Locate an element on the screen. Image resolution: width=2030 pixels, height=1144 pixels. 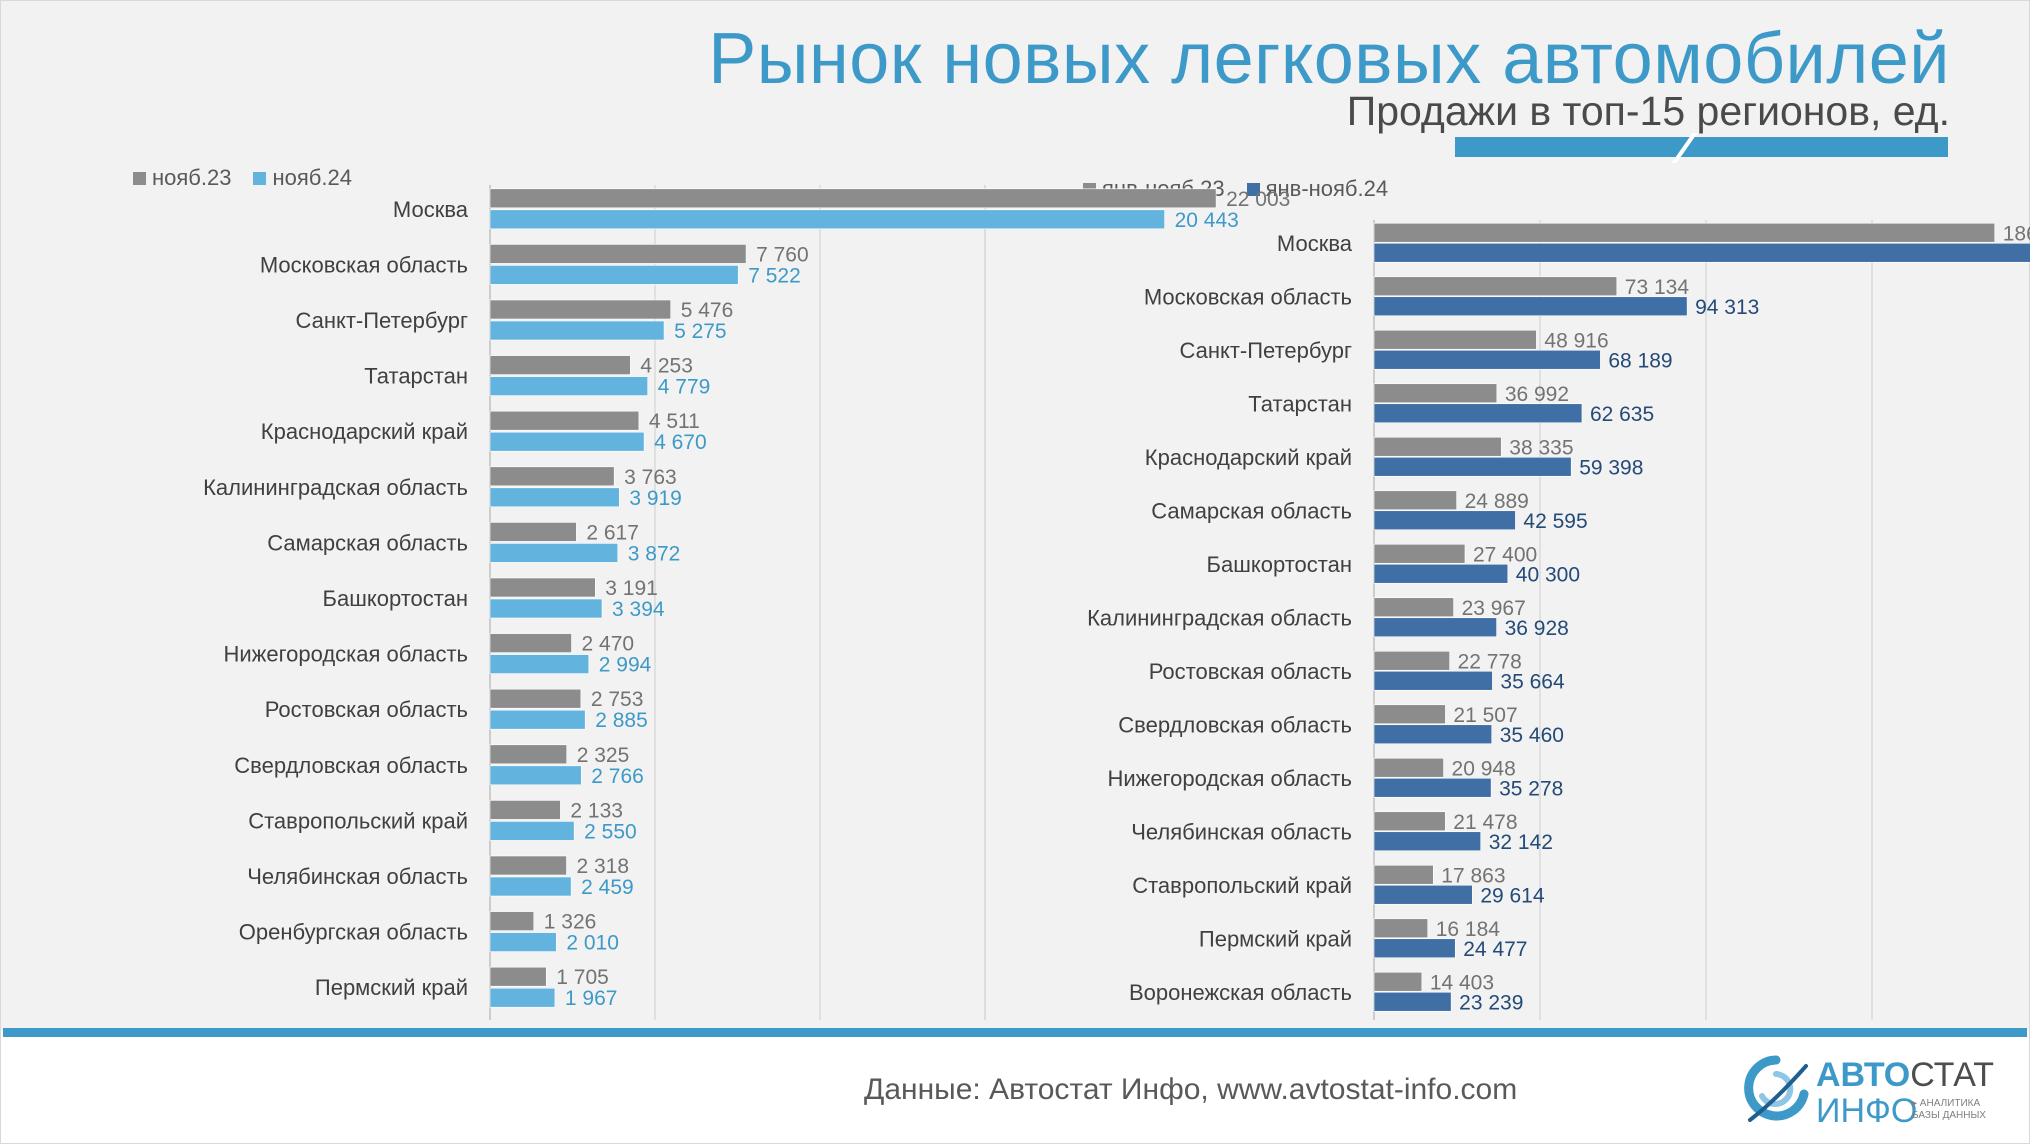
legend-swatch-light-blue is located at coordinates (260, 178).